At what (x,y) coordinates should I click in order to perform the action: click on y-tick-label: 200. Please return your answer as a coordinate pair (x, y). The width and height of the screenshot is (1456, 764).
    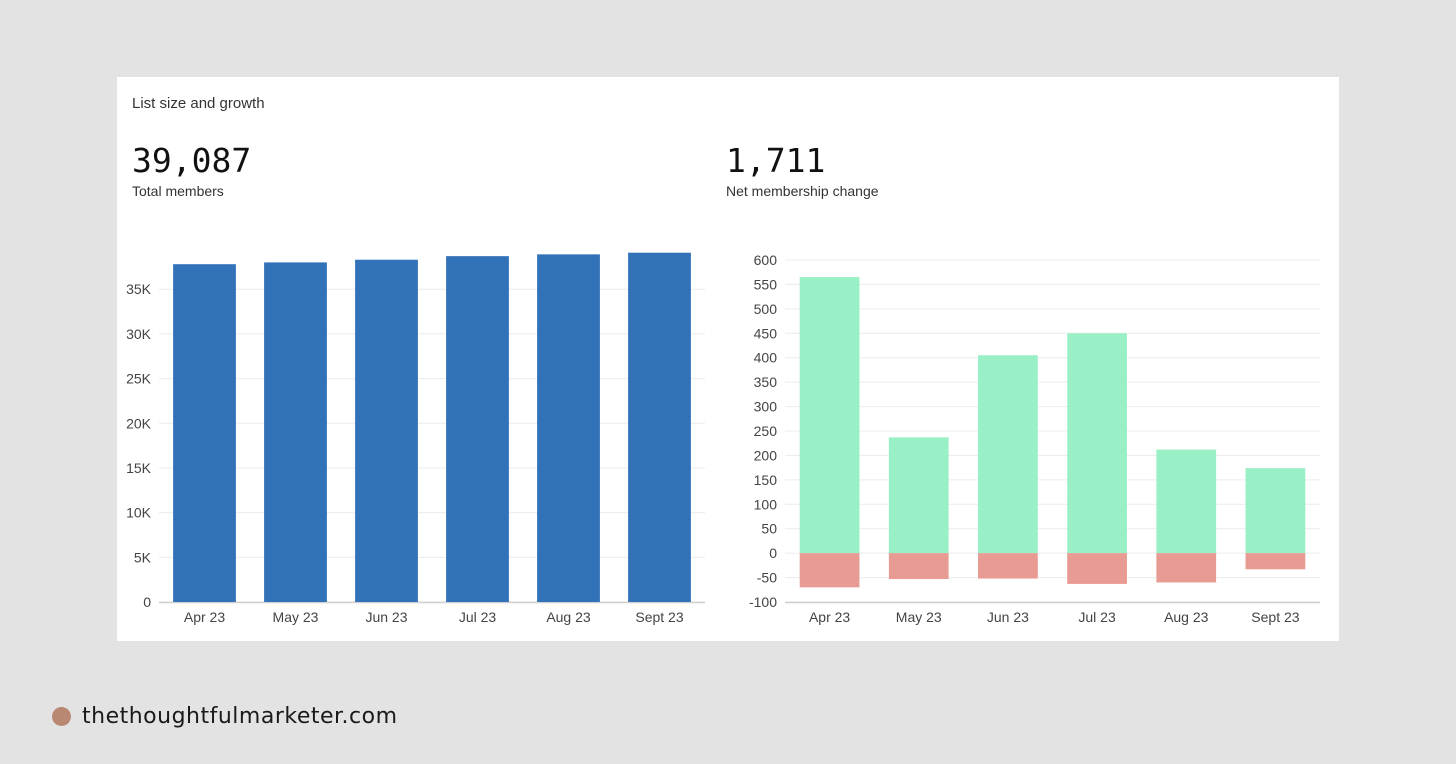
    Looking at the image, I should click on (766, 455).